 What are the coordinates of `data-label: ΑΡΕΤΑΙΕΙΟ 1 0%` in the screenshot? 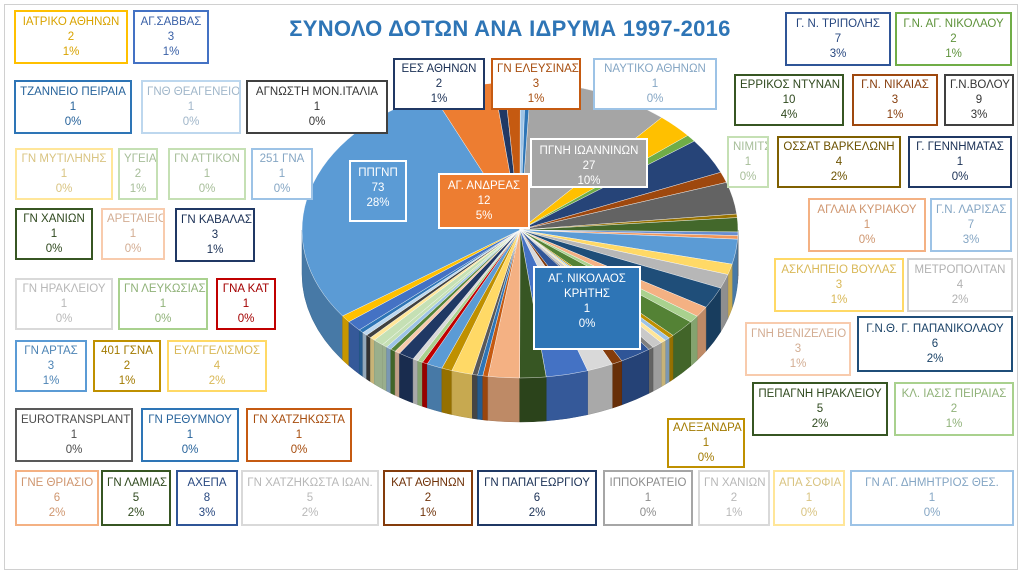 It's located at (133, 234).